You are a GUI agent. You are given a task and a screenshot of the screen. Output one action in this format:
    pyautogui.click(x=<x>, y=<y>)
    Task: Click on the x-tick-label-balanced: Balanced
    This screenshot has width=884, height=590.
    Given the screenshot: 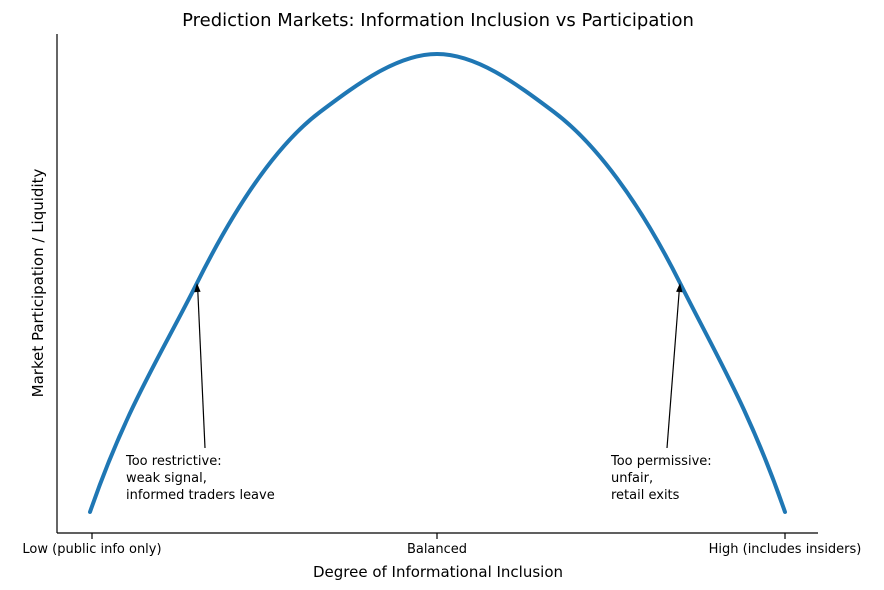 What is the action you would take?
    pyautogui.click(x=437, y=549)
    